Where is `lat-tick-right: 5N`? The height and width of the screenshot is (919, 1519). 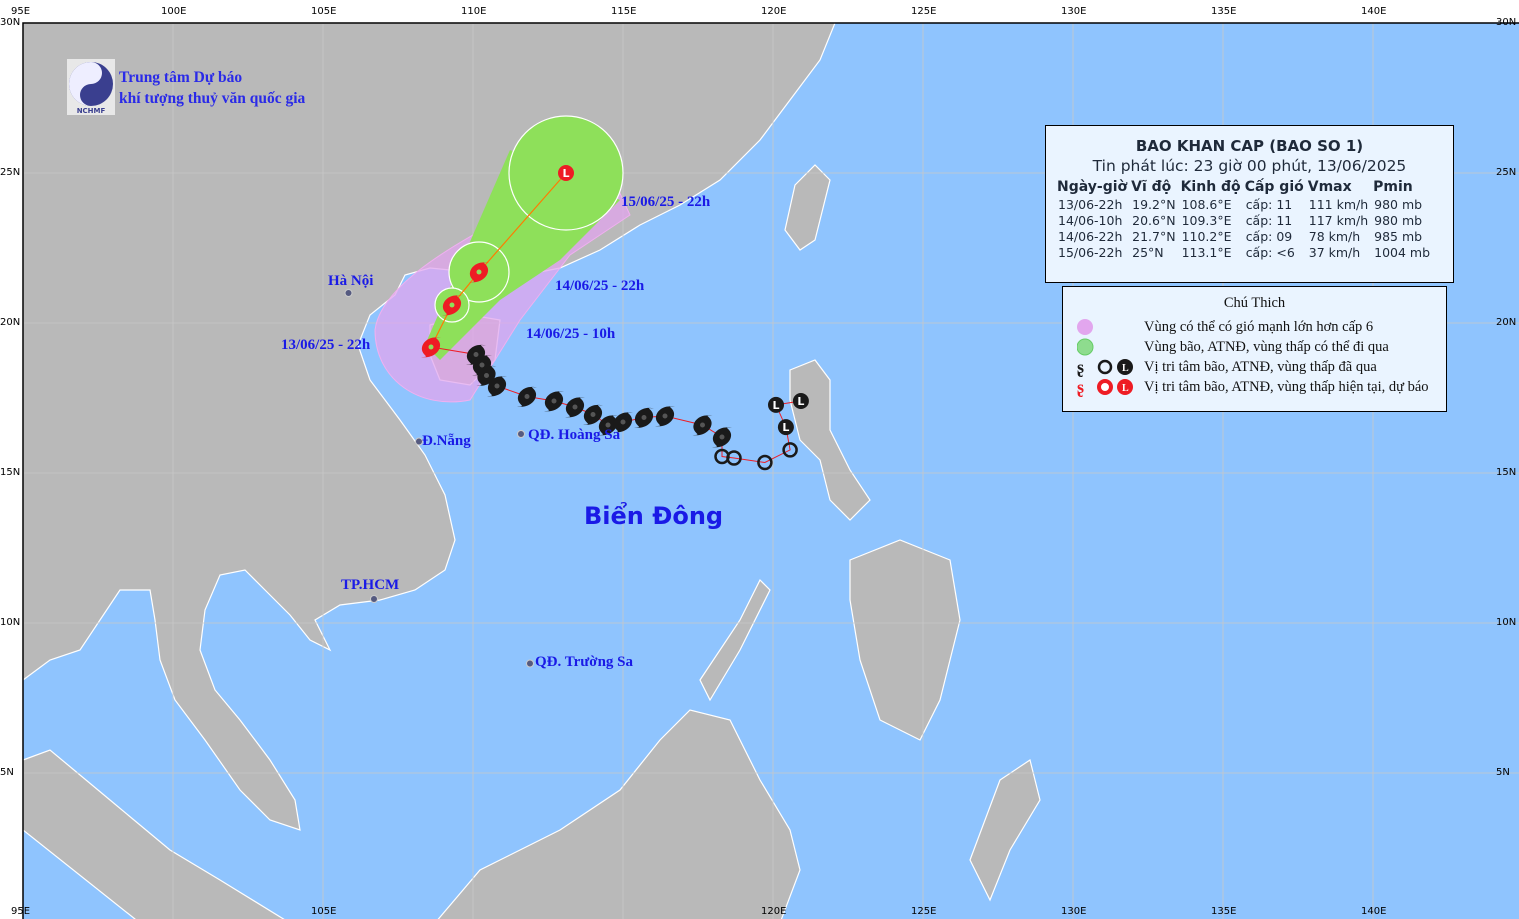
lat-tick-right: 5N is located at coordinates (1503, 772).